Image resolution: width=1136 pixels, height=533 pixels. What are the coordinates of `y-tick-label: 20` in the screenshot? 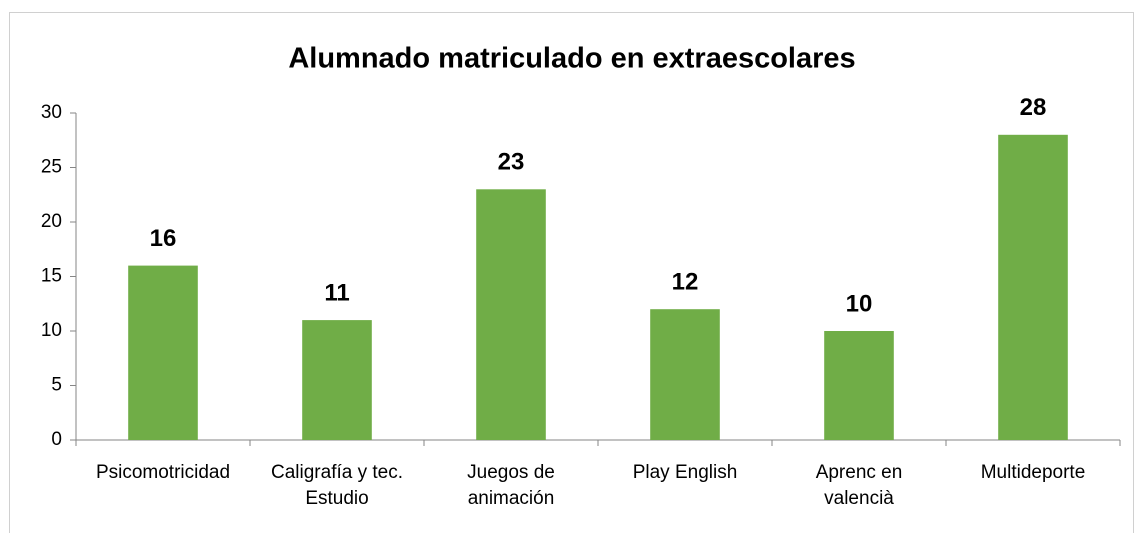 It's located at (51, 221).